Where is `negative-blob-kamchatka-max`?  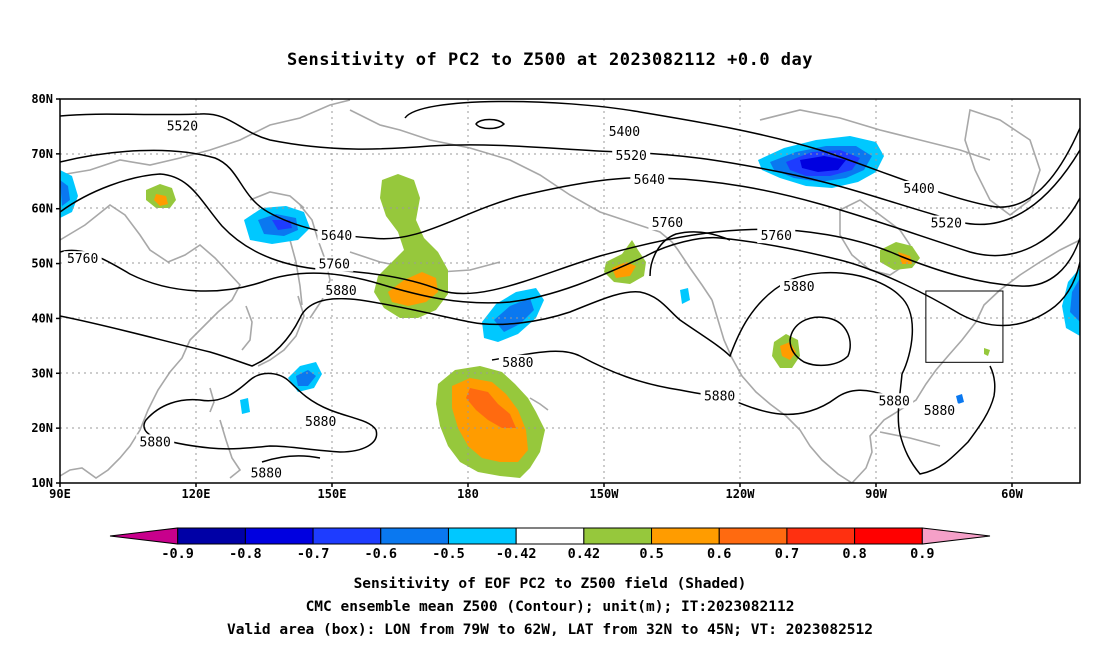 negative-blob-kamchatka-max is located at coordinates (282, 225).